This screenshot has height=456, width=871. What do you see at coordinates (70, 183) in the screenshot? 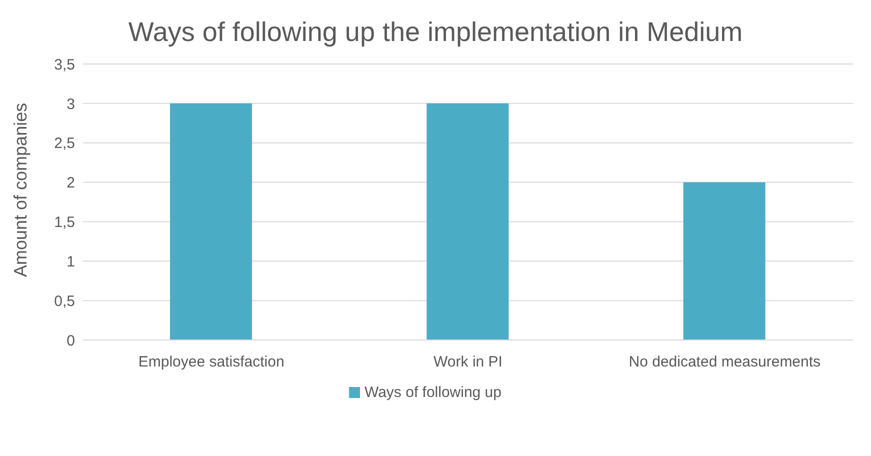
I see `y-tick-label: 2` at bounding box center [70, 183].